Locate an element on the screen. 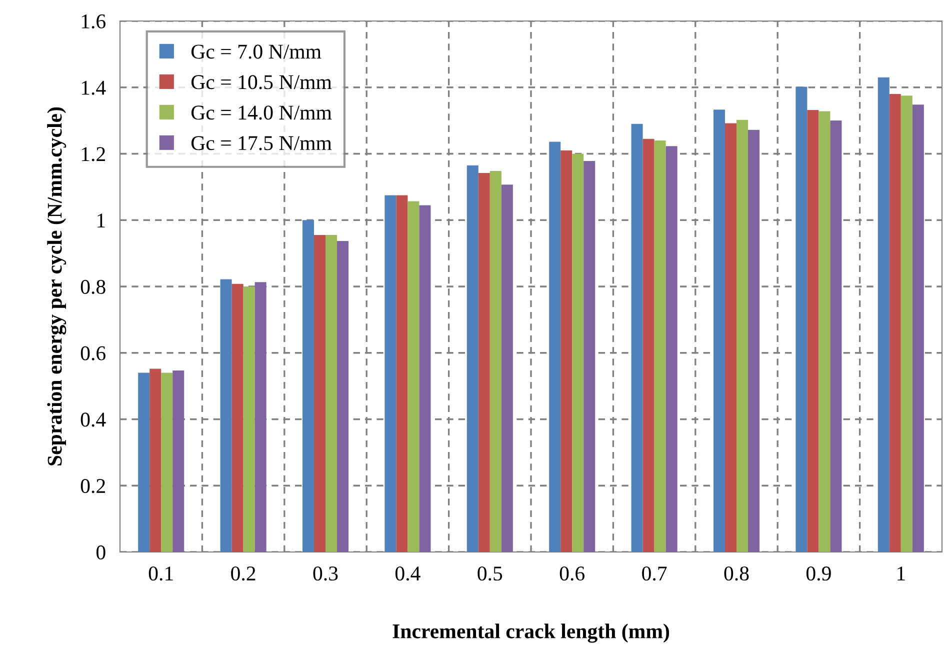  x-tick-label: 0.1 is located at coordinates (160, 573).